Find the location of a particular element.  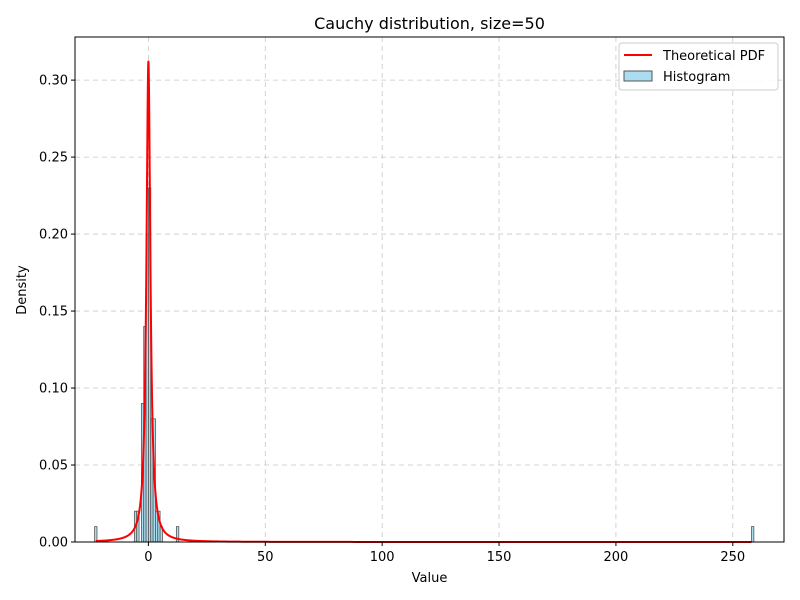

legend-histogram-swatch is located at coordinates (638, 76).